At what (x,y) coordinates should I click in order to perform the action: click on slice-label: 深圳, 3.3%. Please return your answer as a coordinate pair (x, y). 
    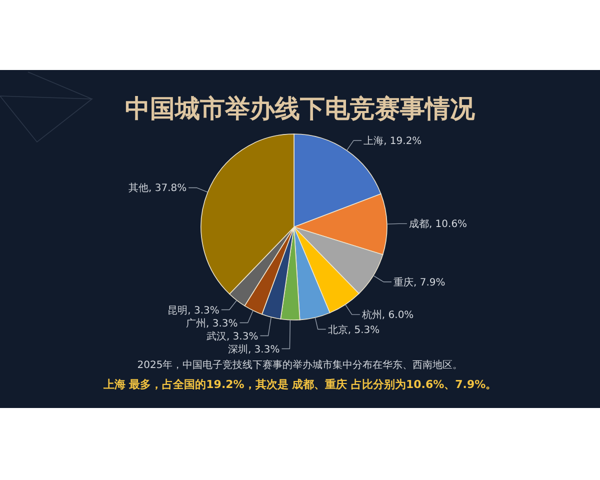
    Looking at the image, I should click on (254, 349).